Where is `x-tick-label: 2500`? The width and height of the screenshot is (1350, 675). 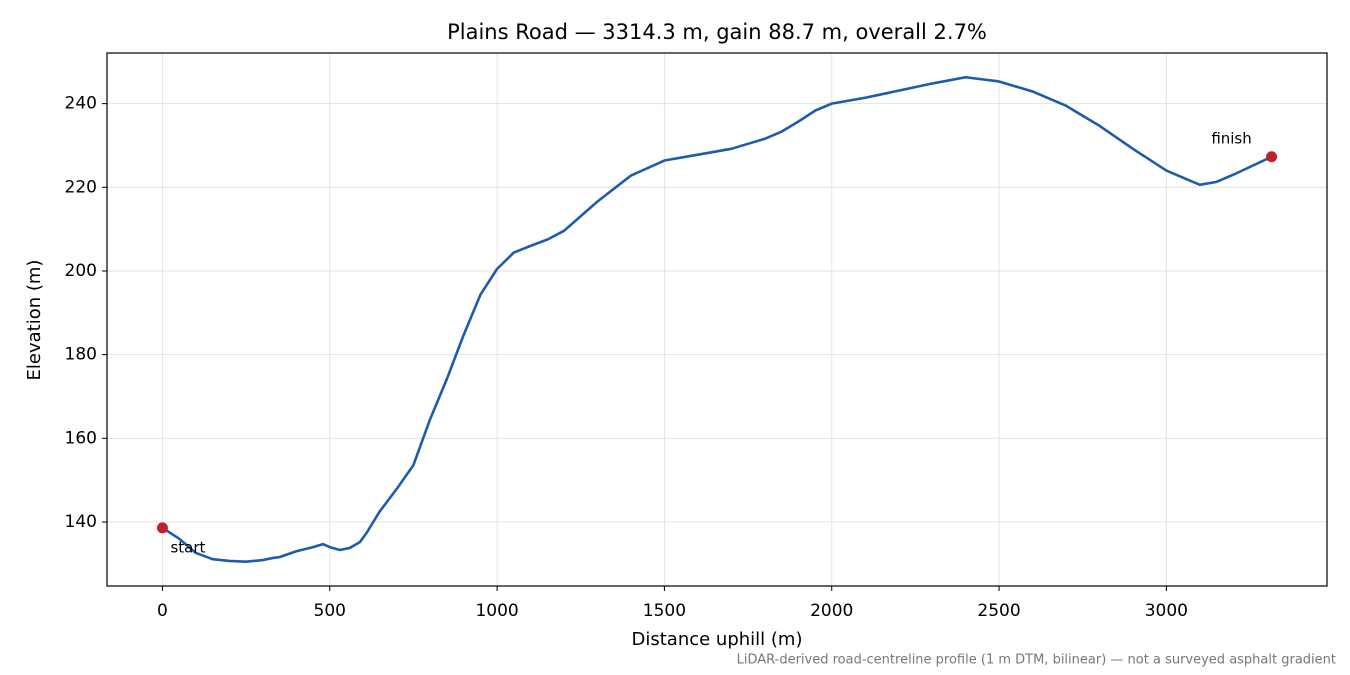 x-tick-label: 2500 is located at coordinates (998, 611).